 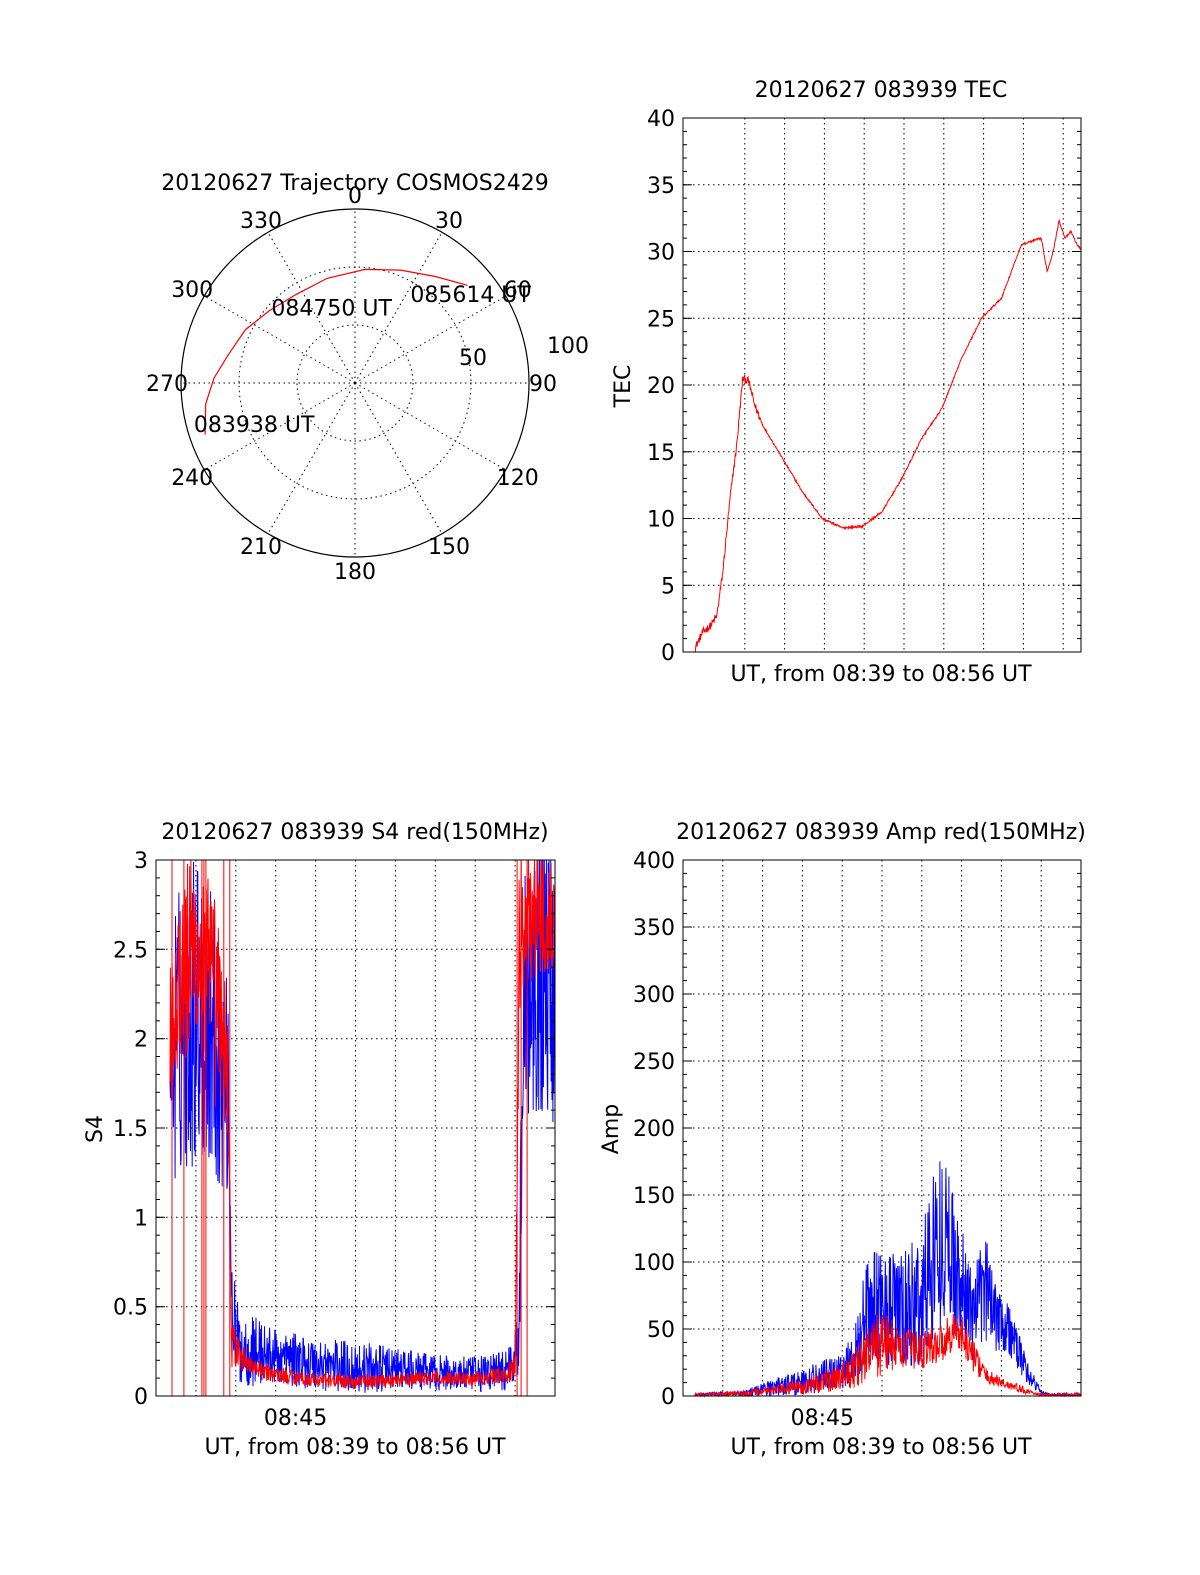 I want to click on trajectory-time-label: 085614 UT, so click(x=470, y=295).